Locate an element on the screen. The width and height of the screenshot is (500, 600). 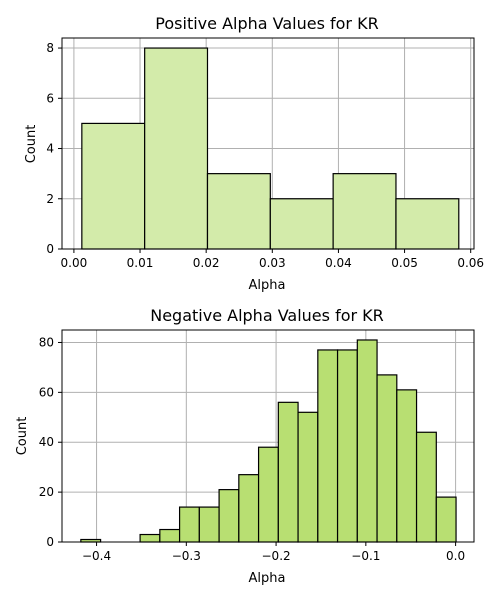
x-tick-label: 0.01 is located at coordinates (140, 263).